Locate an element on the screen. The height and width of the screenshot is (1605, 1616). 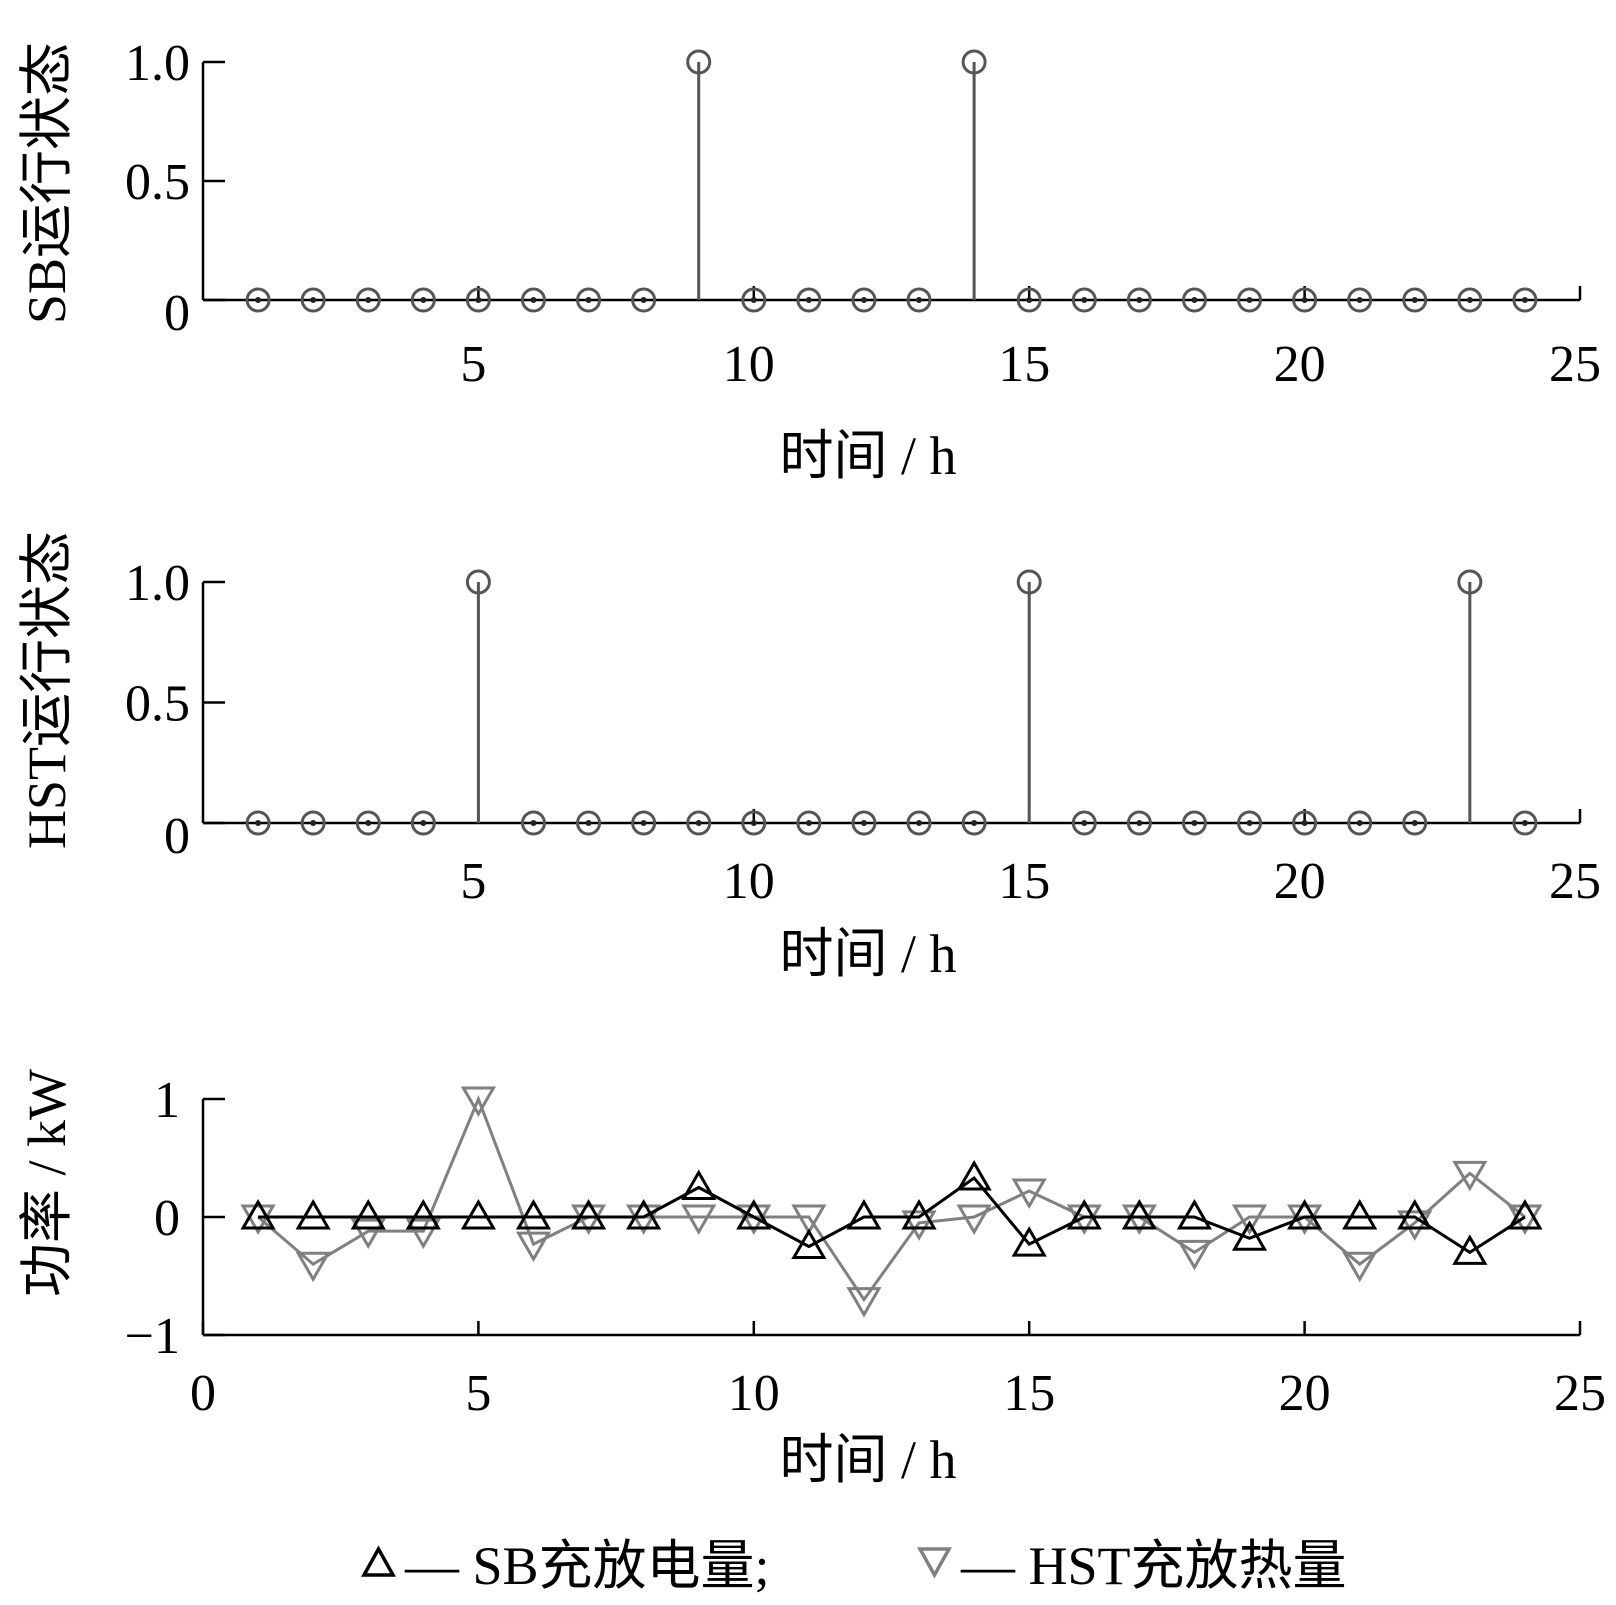
triangle-down-marker-icon is located at coordinates (934, 1563).